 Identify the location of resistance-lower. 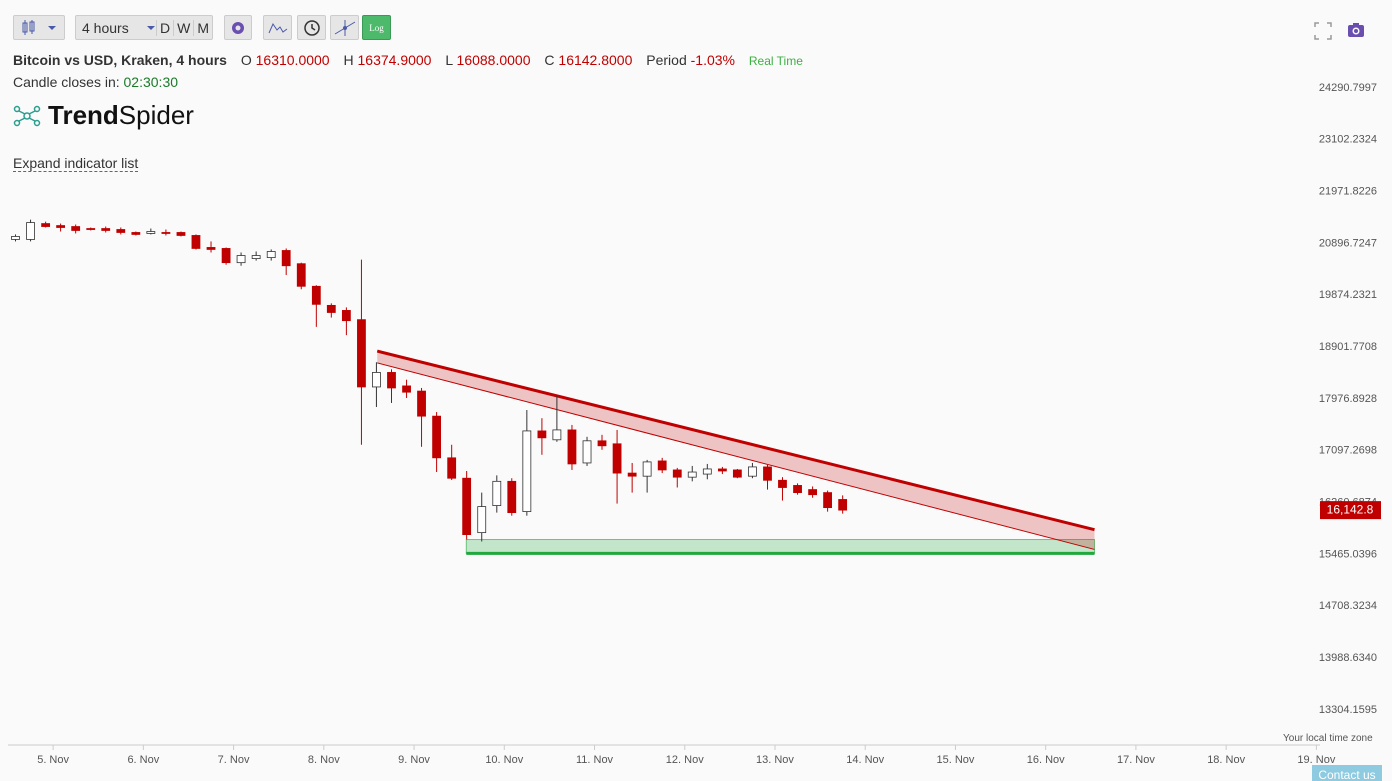
(736, 456).